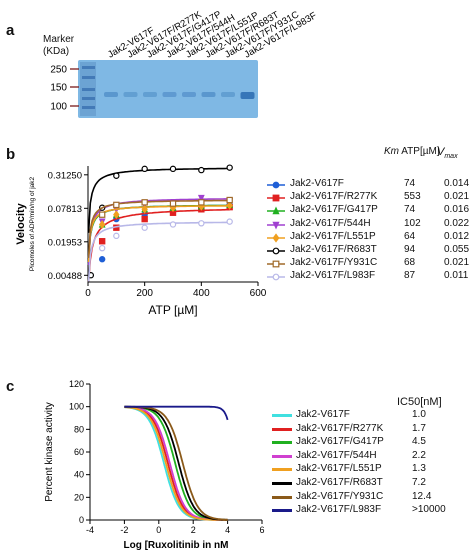 The width and height of the screenshot is (474, 553). Describe the element at coordinates (339, 482) in the screenshot. I see `legend-c-name: Jak2-V617F/R683T` at that location.